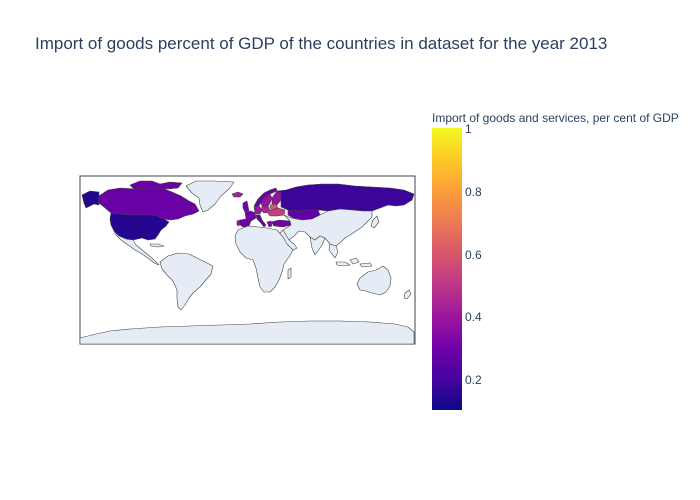 This screenshot has width=700, height=500. What do you see at coordinates (447, 269) in the screenshot?
I see `colorbar` at bounding box center [447, 269].